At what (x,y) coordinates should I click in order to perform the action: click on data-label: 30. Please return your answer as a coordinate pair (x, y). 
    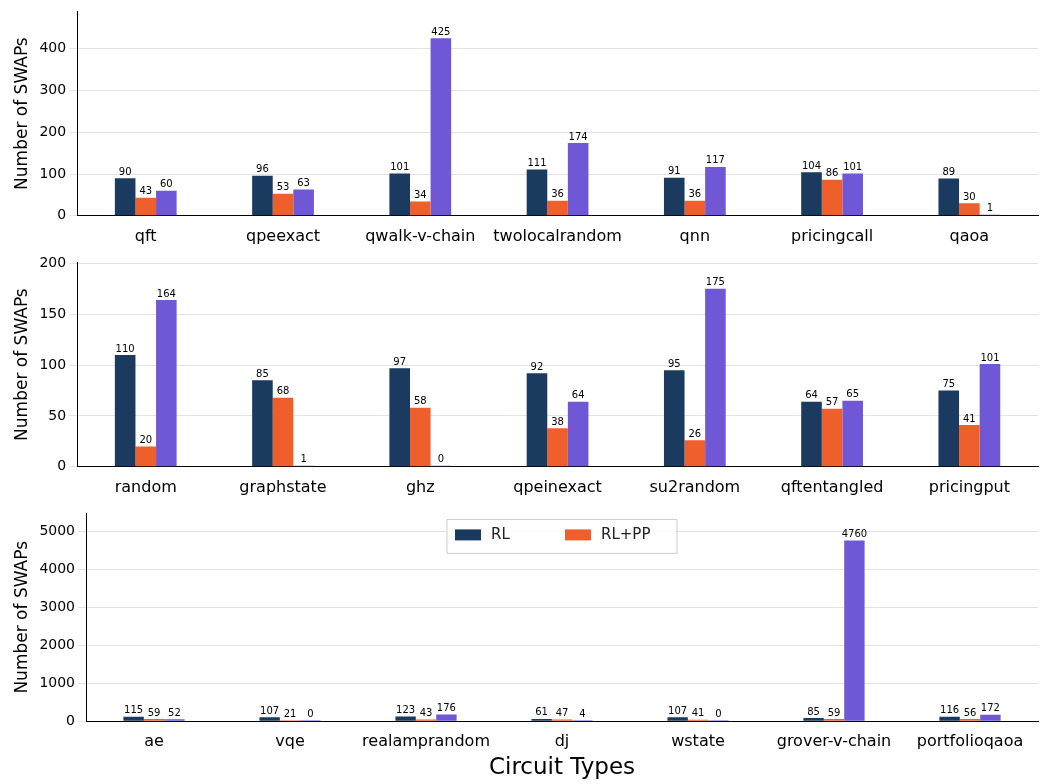
    Looking at the image, I should click on (969, 196).